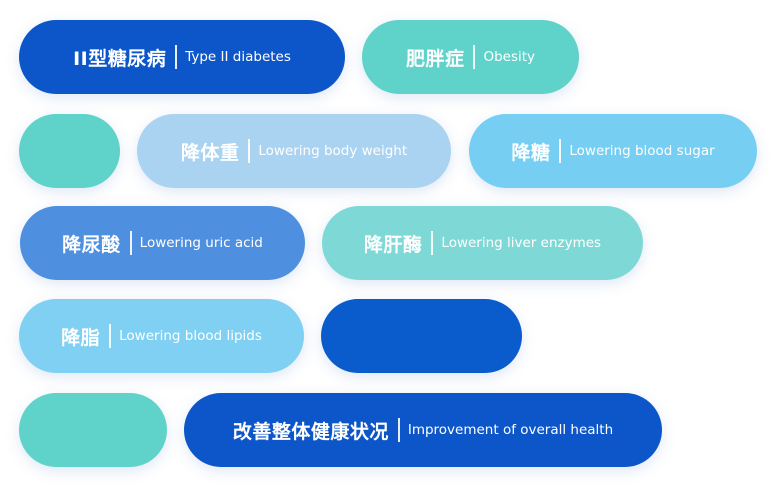  Describe the element at coordinates (393, 244) in the screenshot. I see `tag-label-zh: 降肝酶` at that location.